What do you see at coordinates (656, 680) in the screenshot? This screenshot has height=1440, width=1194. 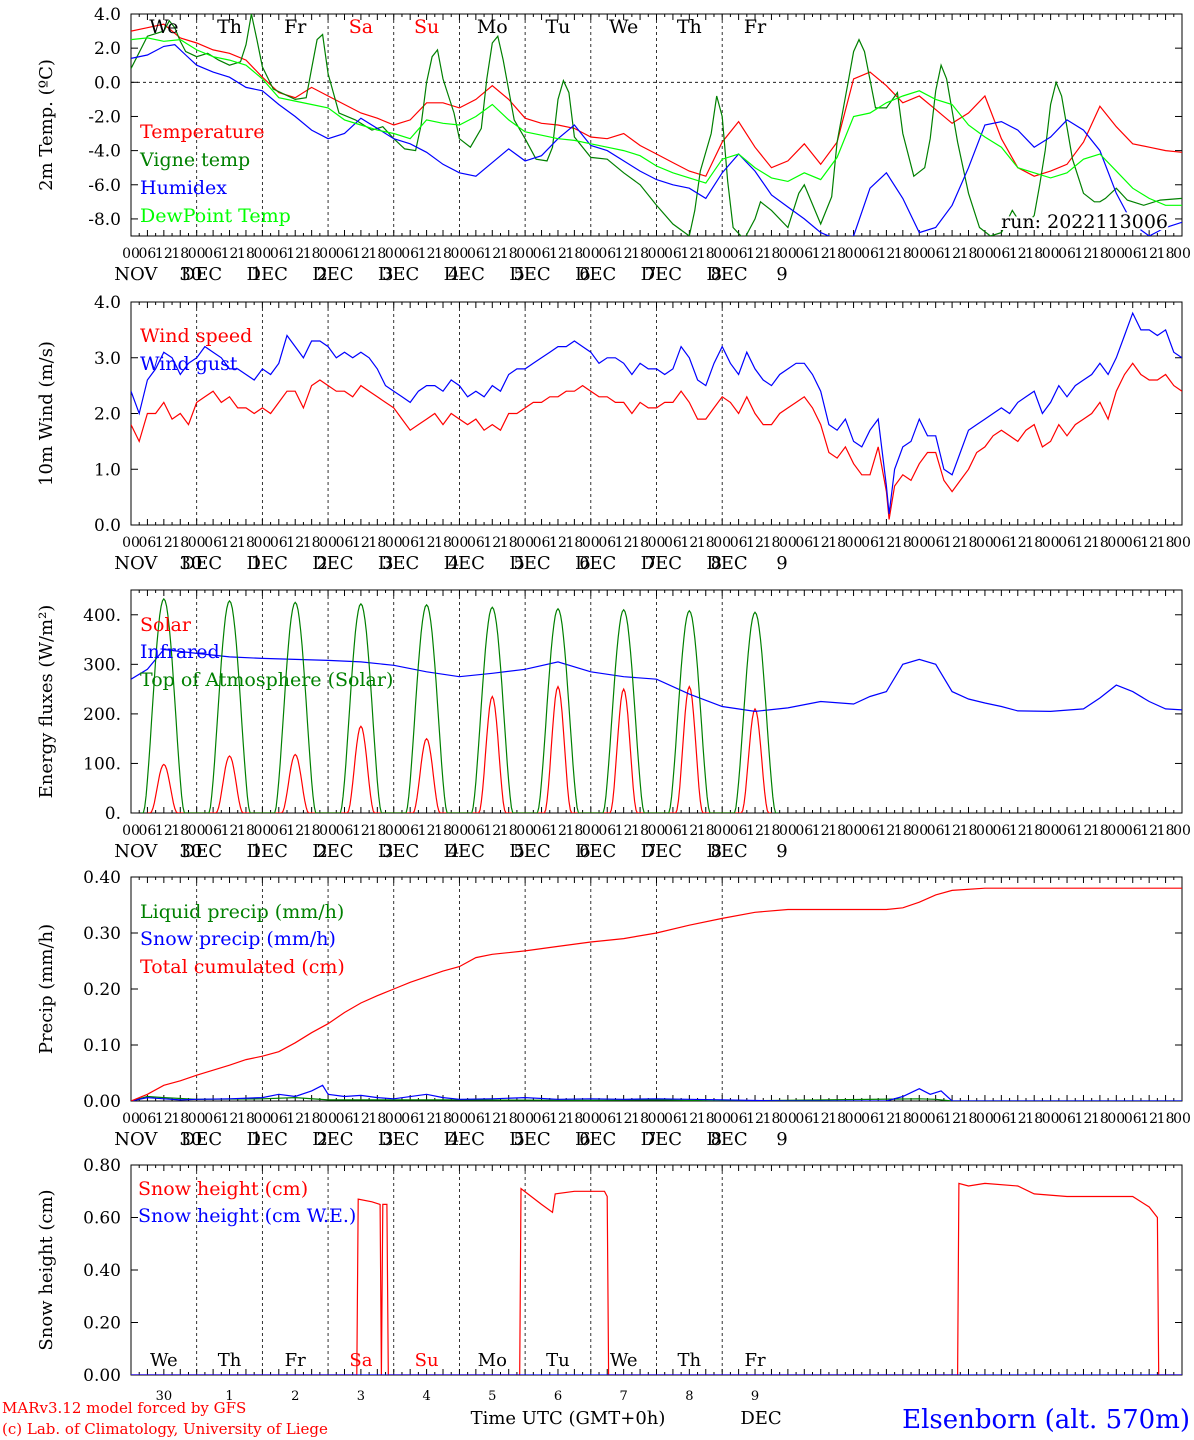 I see `series-line-infrared` at bounding box center [656, 680].